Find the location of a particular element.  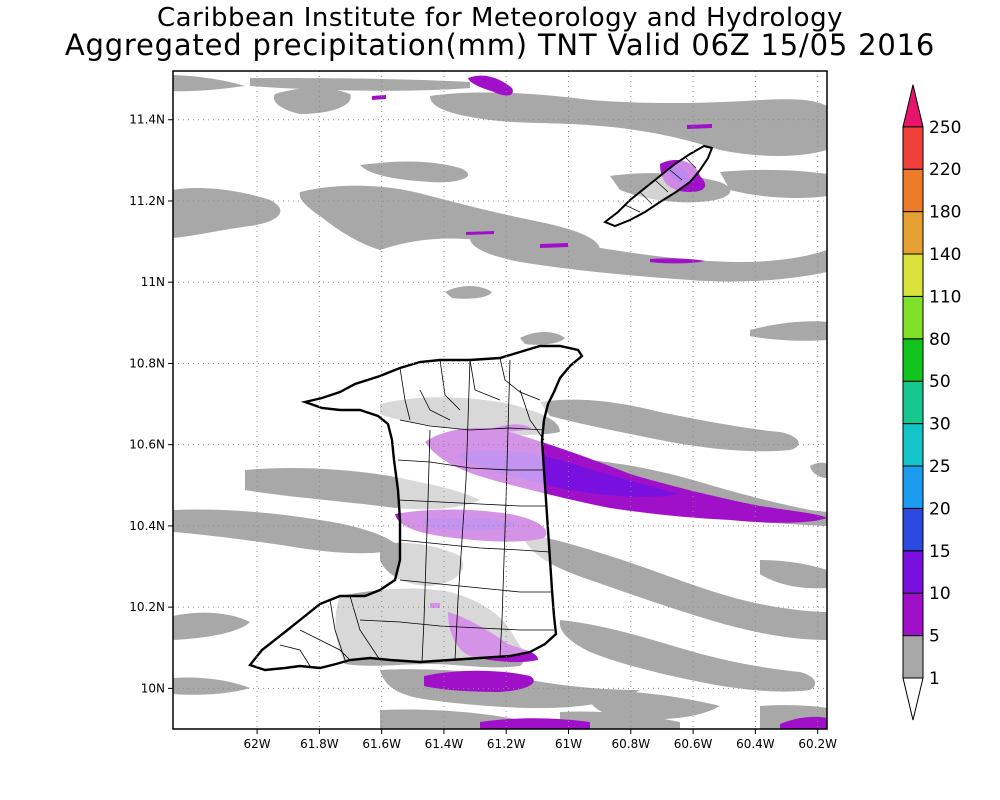

x-tick-label: 60.6W is located at coordinates (693, 744).